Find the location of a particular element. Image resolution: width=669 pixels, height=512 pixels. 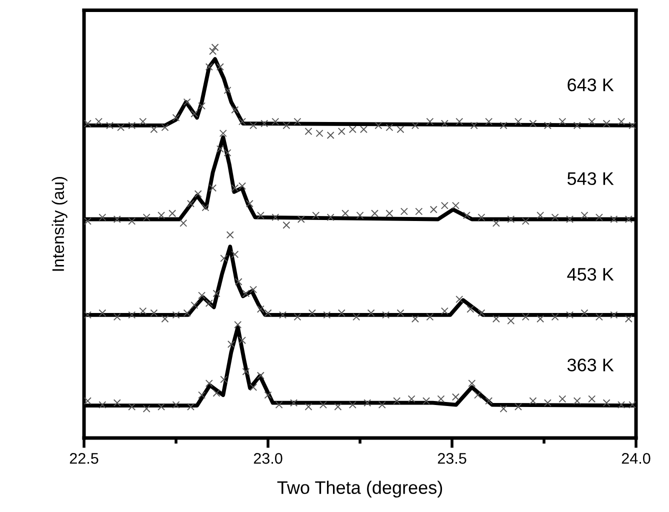

x-axis-title: Two Theta (degrees) is located at coordinates (359, 489).